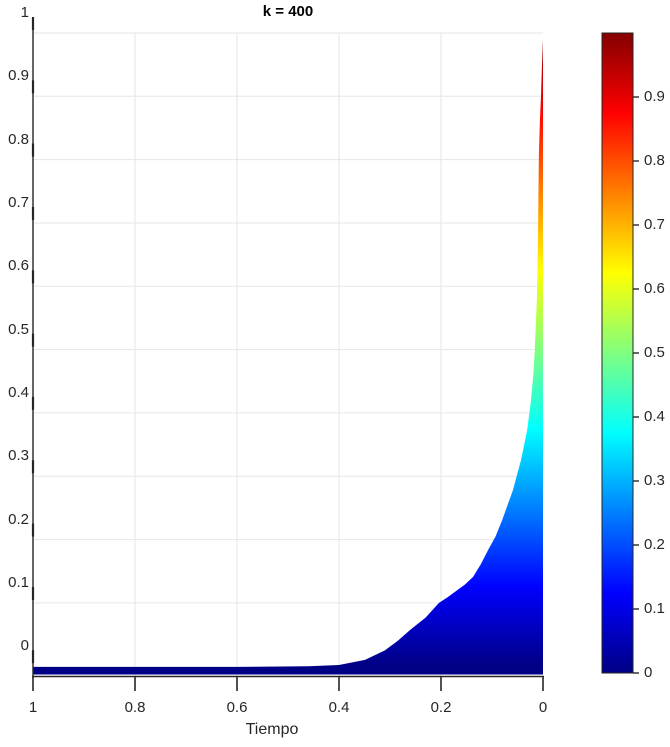 This screenshot has height=747, width=670. I want to click on y-tick-label: 0.4, so click(18, 392).